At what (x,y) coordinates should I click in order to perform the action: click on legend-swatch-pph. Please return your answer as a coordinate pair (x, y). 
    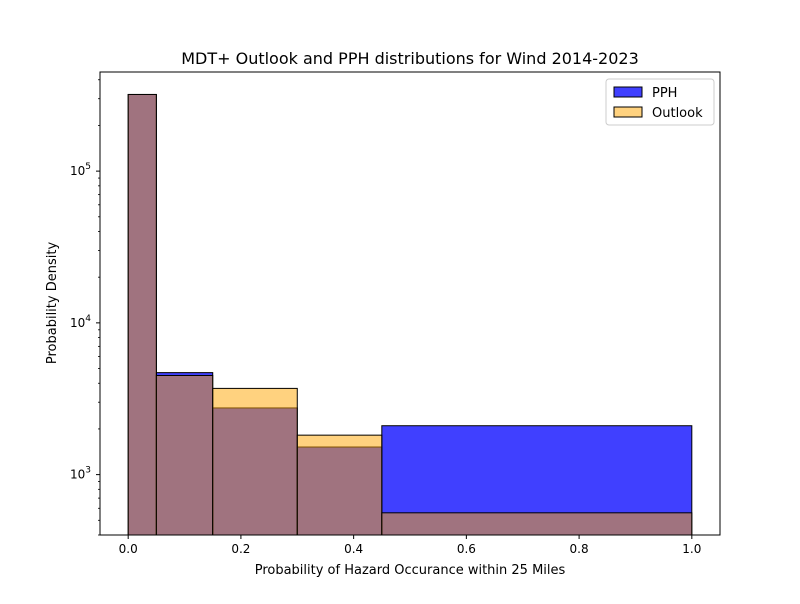
    Looking at the image, I should click on (628, 92).